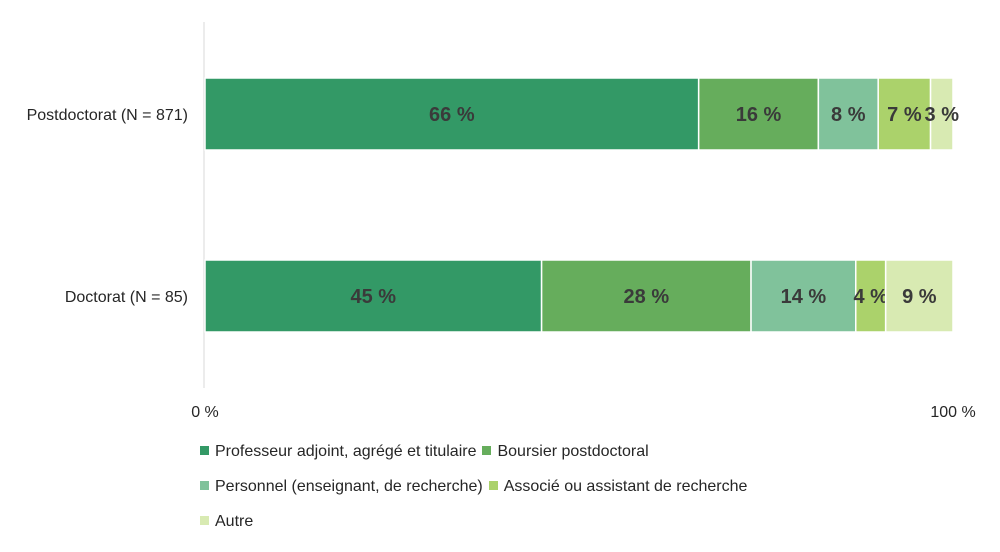  Describe the element at coordinates (107, 115) in the screenshot. I see `category-label-0: Postdoctorat (N = 871)` at that location.